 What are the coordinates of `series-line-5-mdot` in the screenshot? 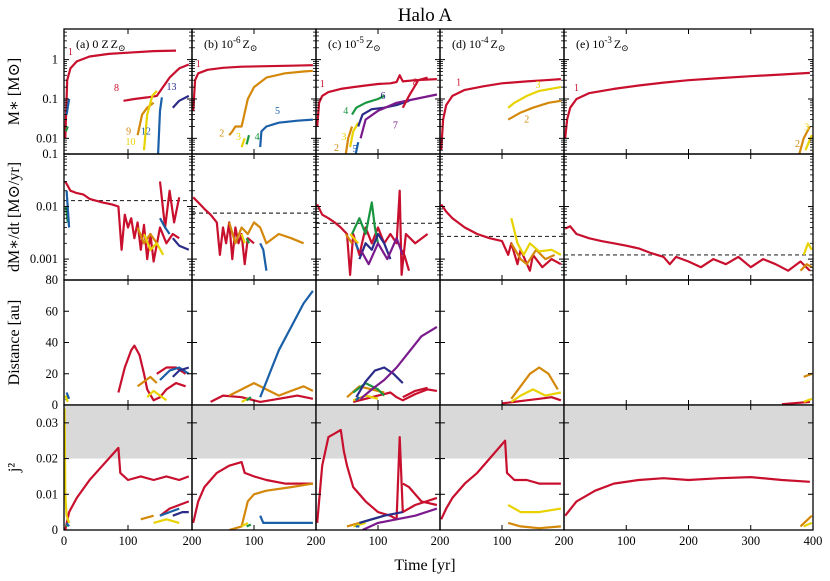 It's located at (357, 246).